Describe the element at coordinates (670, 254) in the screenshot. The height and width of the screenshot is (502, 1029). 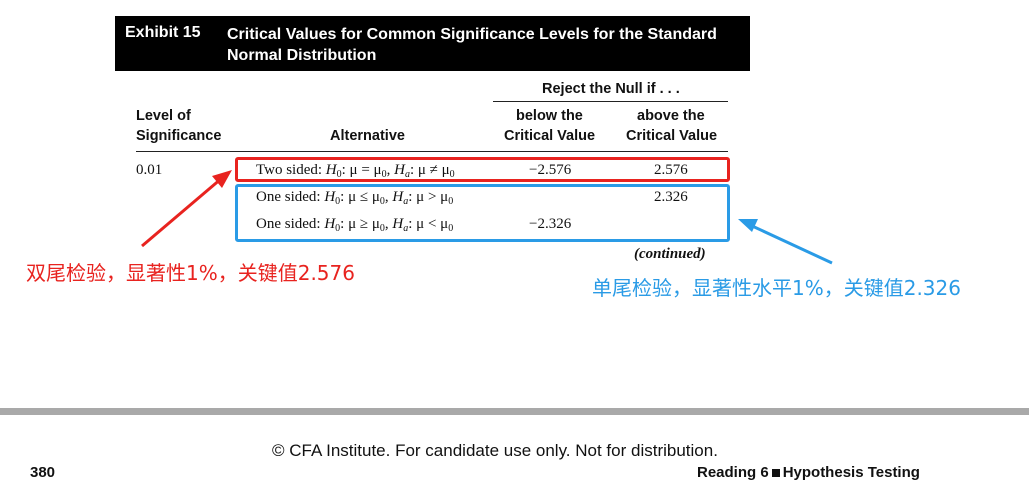
I see `continued-label: (continued)` at that location.